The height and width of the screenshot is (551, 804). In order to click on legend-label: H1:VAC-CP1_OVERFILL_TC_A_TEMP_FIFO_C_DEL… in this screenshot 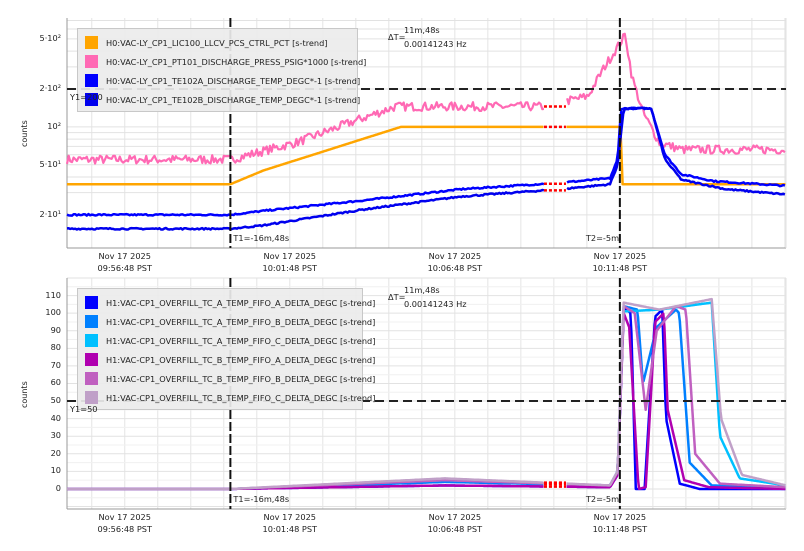, I will do `click(241, 340)`.